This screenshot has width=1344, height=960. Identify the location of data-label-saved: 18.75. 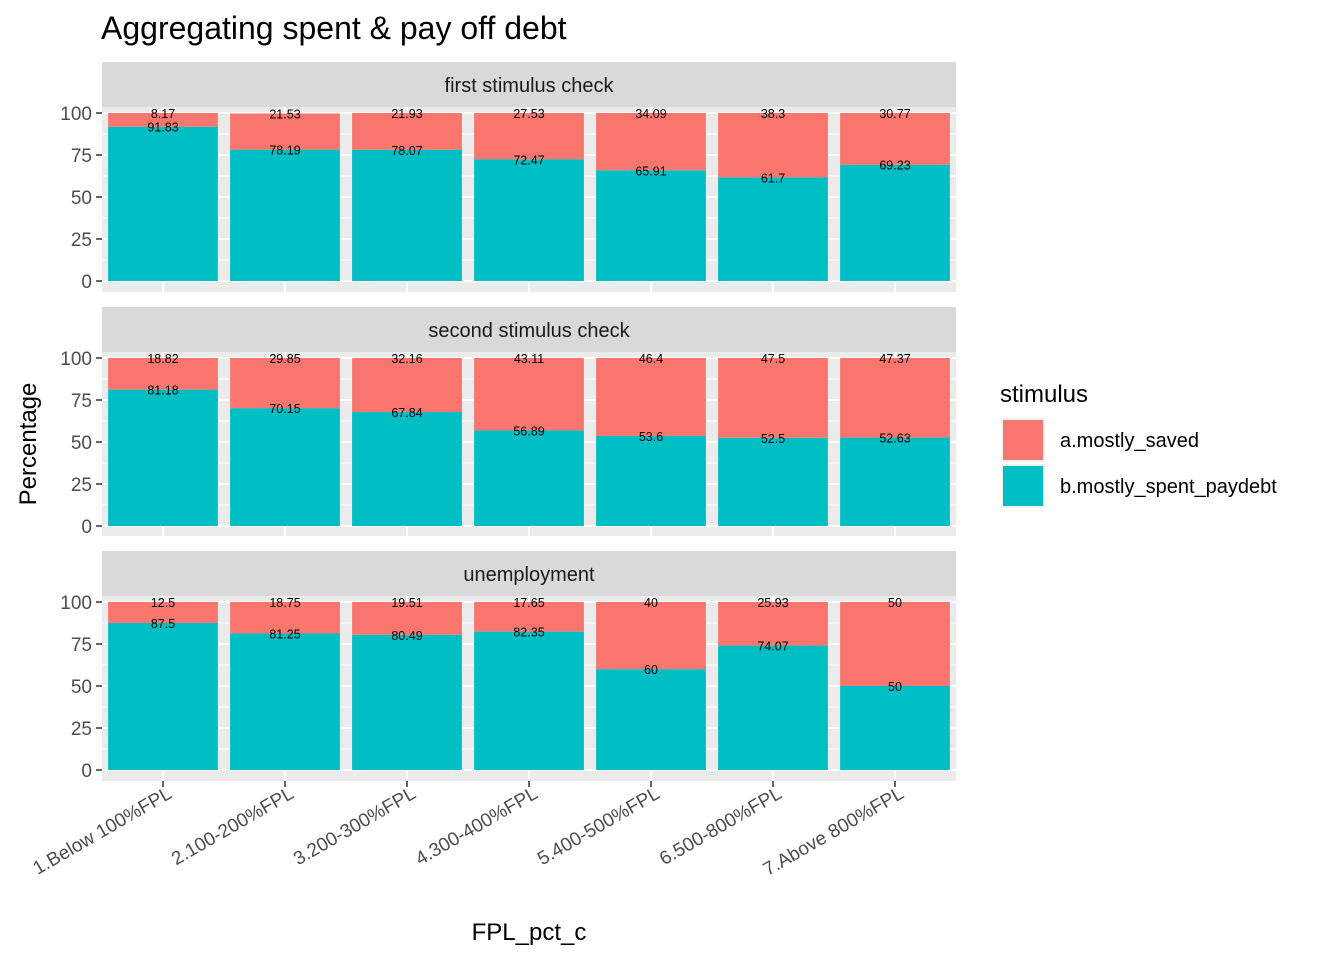
(284, 603).